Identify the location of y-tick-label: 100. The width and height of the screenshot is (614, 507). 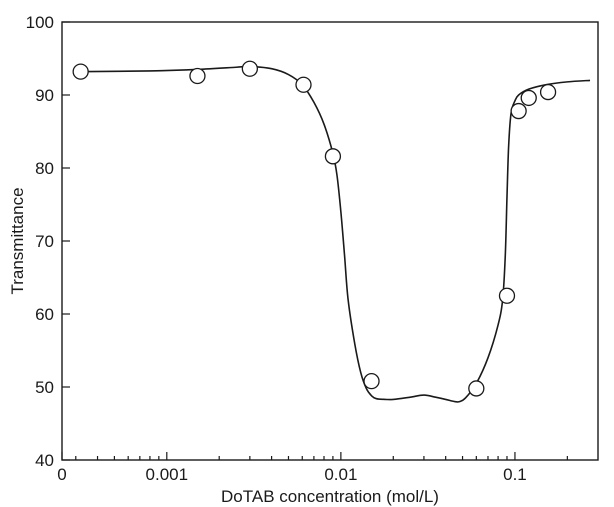
(40, 22).